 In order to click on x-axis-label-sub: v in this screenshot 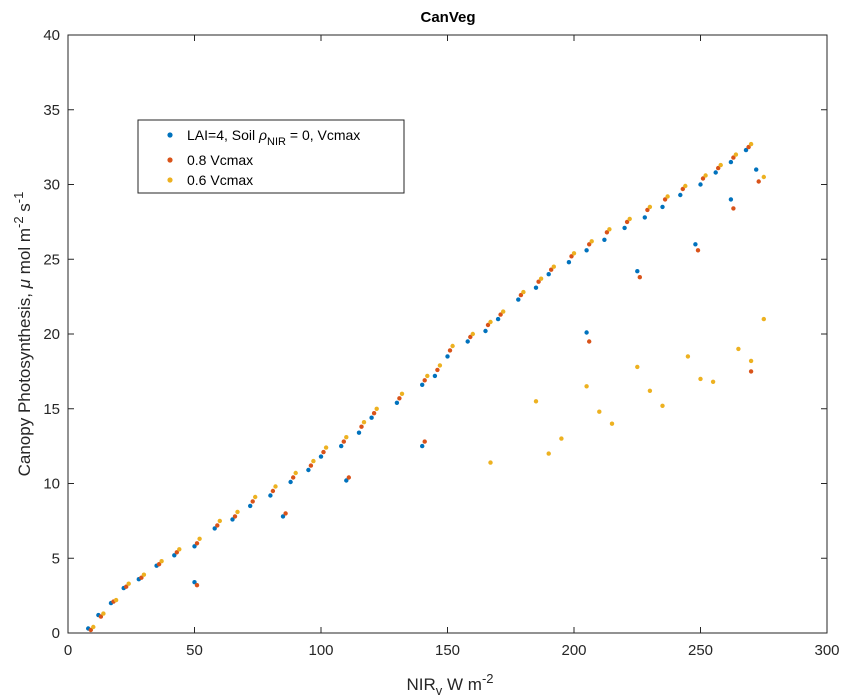, I will do `click(439, 690)`.